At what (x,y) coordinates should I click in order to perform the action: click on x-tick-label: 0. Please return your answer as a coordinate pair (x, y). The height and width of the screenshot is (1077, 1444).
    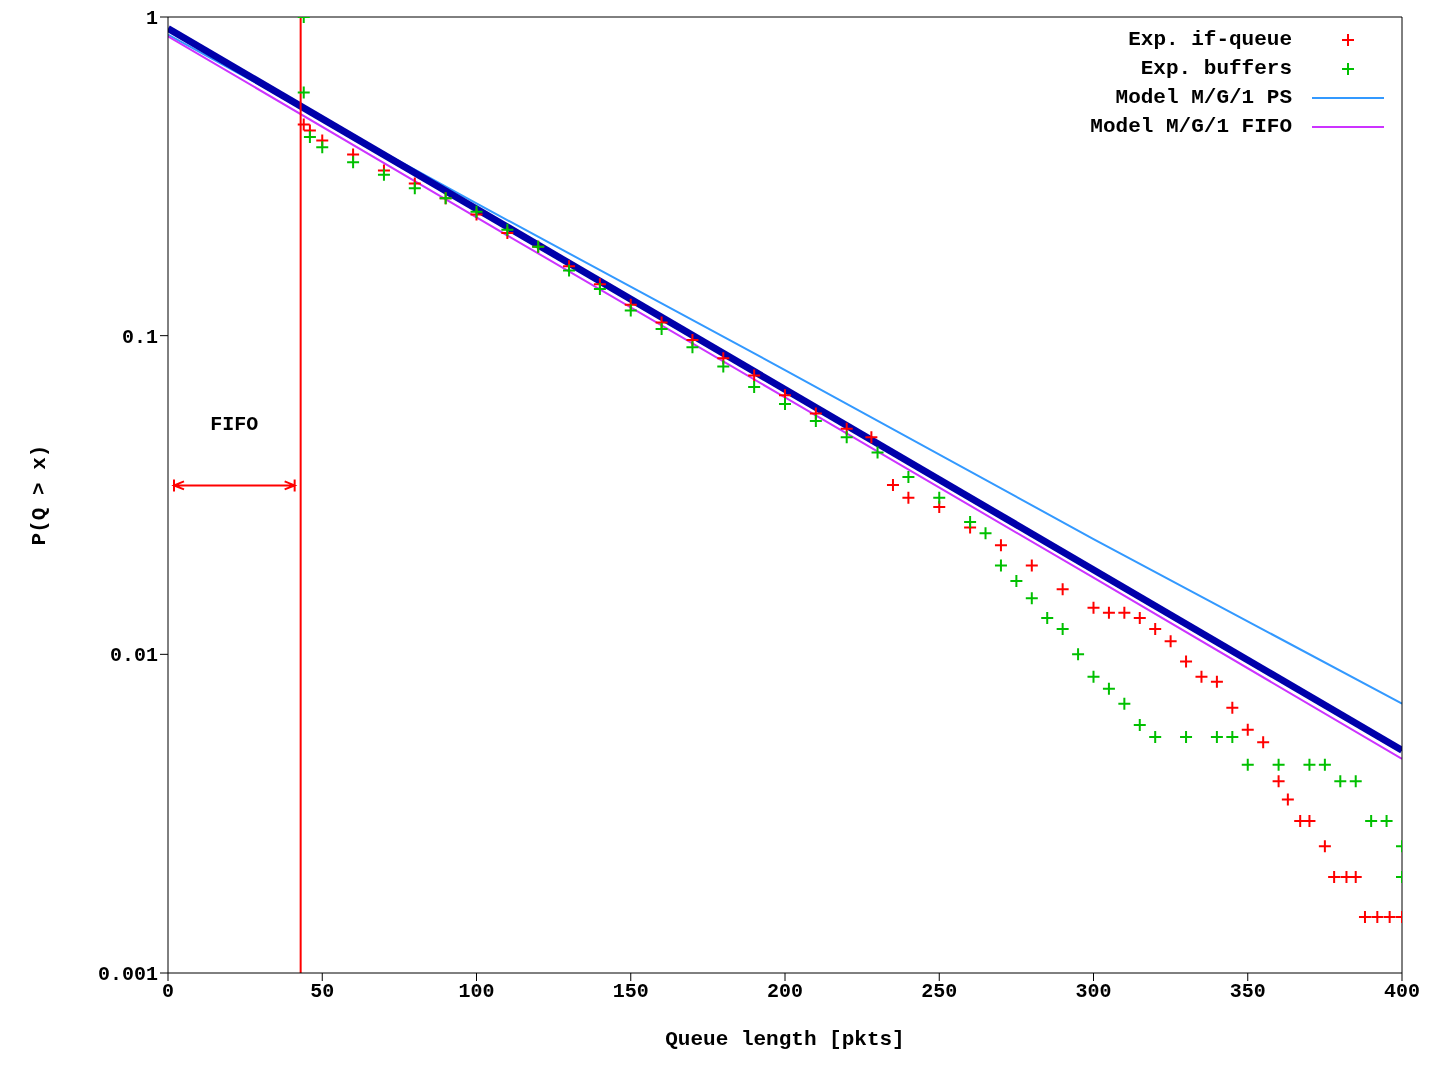
    Looking at the image, I should click on (168, 992).